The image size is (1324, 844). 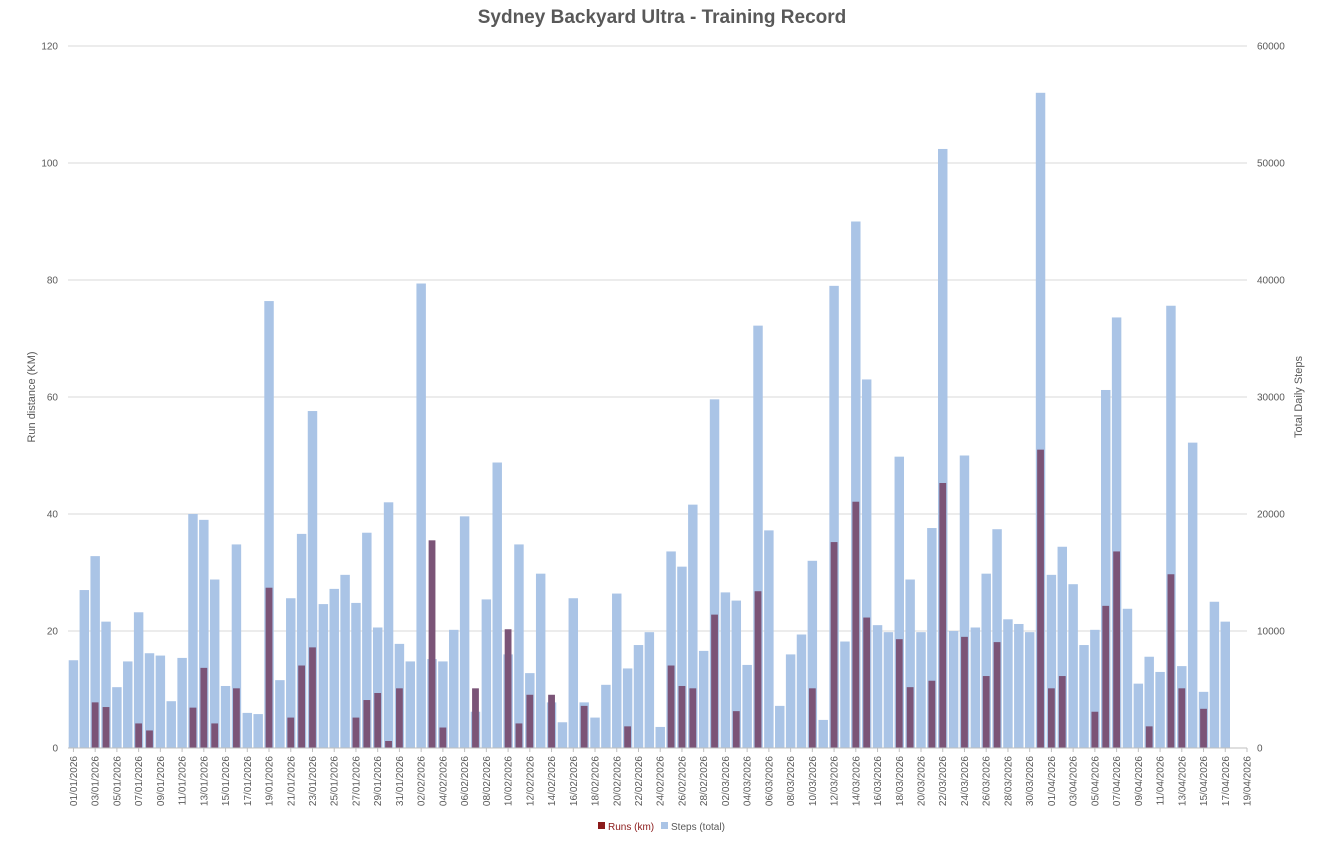 I want to click on x-tick-label: 19/01/2026, so click(x=270, y=781).